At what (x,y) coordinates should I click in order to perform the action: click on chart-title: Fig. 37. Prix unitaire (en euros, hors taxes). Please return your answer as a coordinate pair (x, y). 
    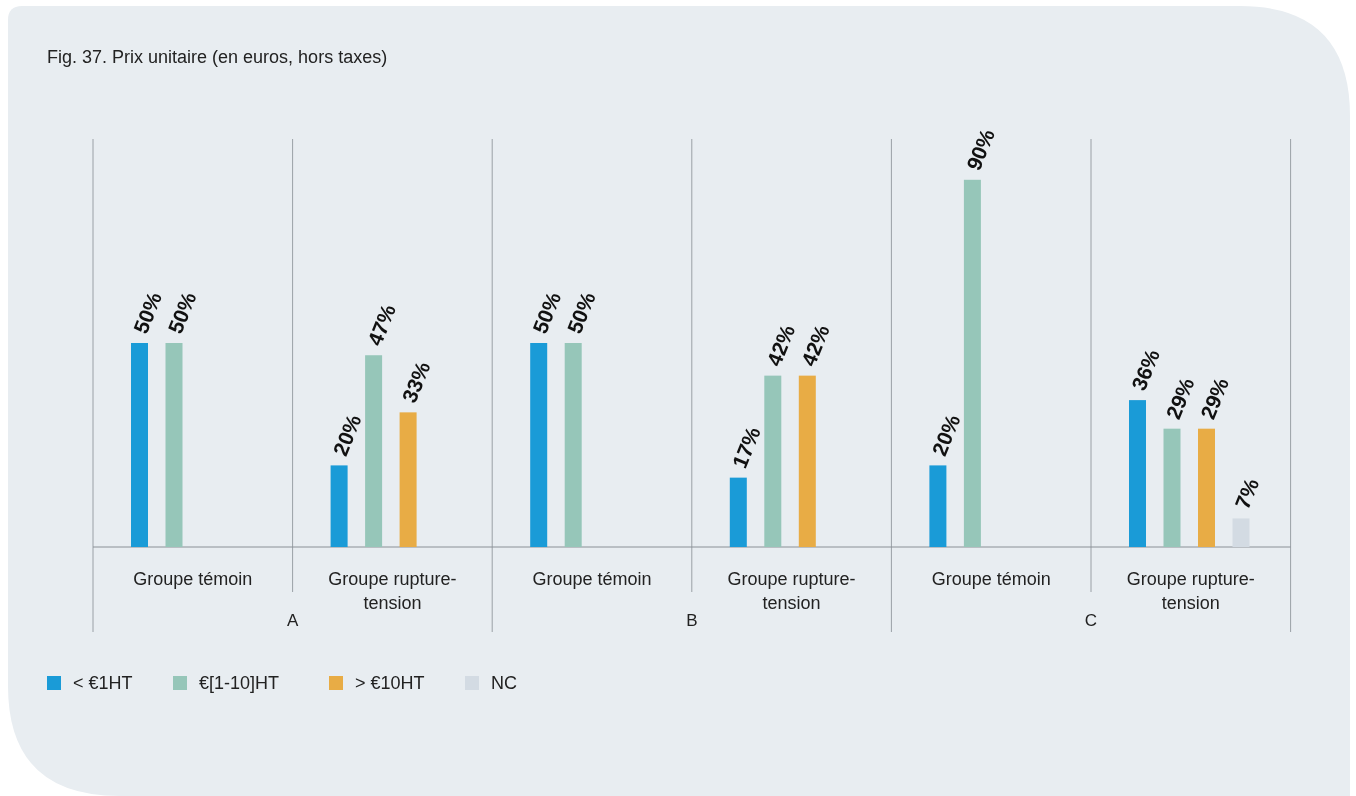
    Looking at the image, I should click on (217, 57).